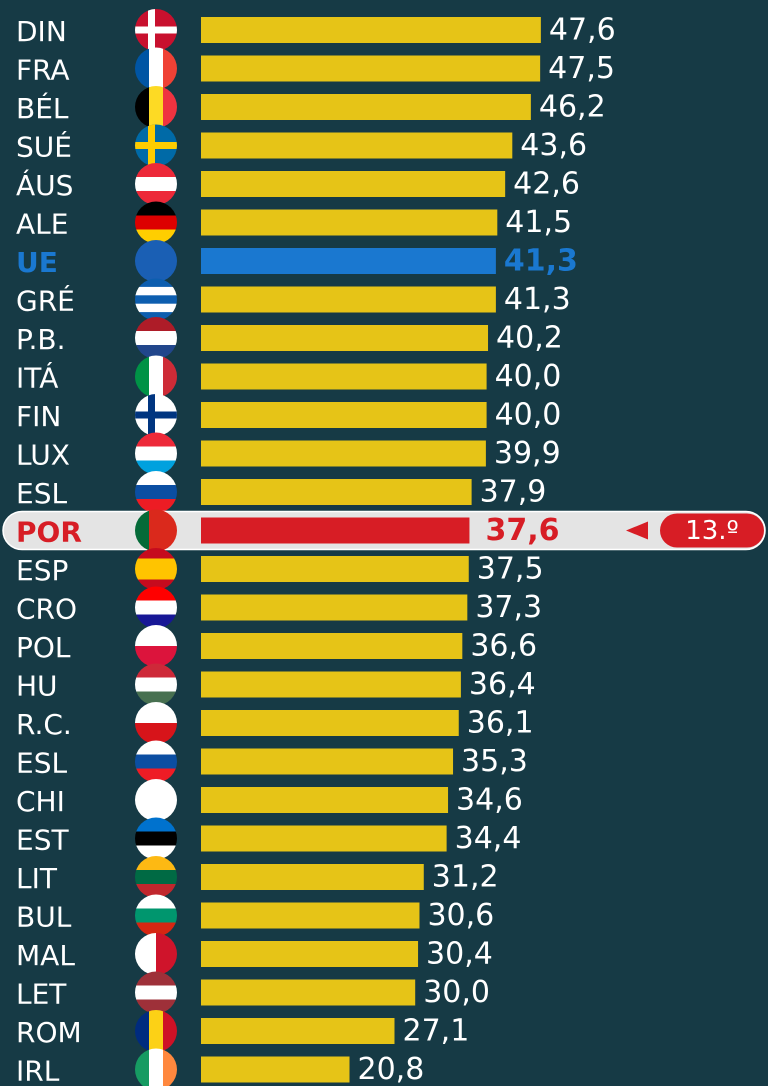 The height and width of the screenshot is (1086, 768). What do you see at coordinates (527, 453) in the screenshot?
I see `value-label: 39,9` at bounding box center [527, 453].